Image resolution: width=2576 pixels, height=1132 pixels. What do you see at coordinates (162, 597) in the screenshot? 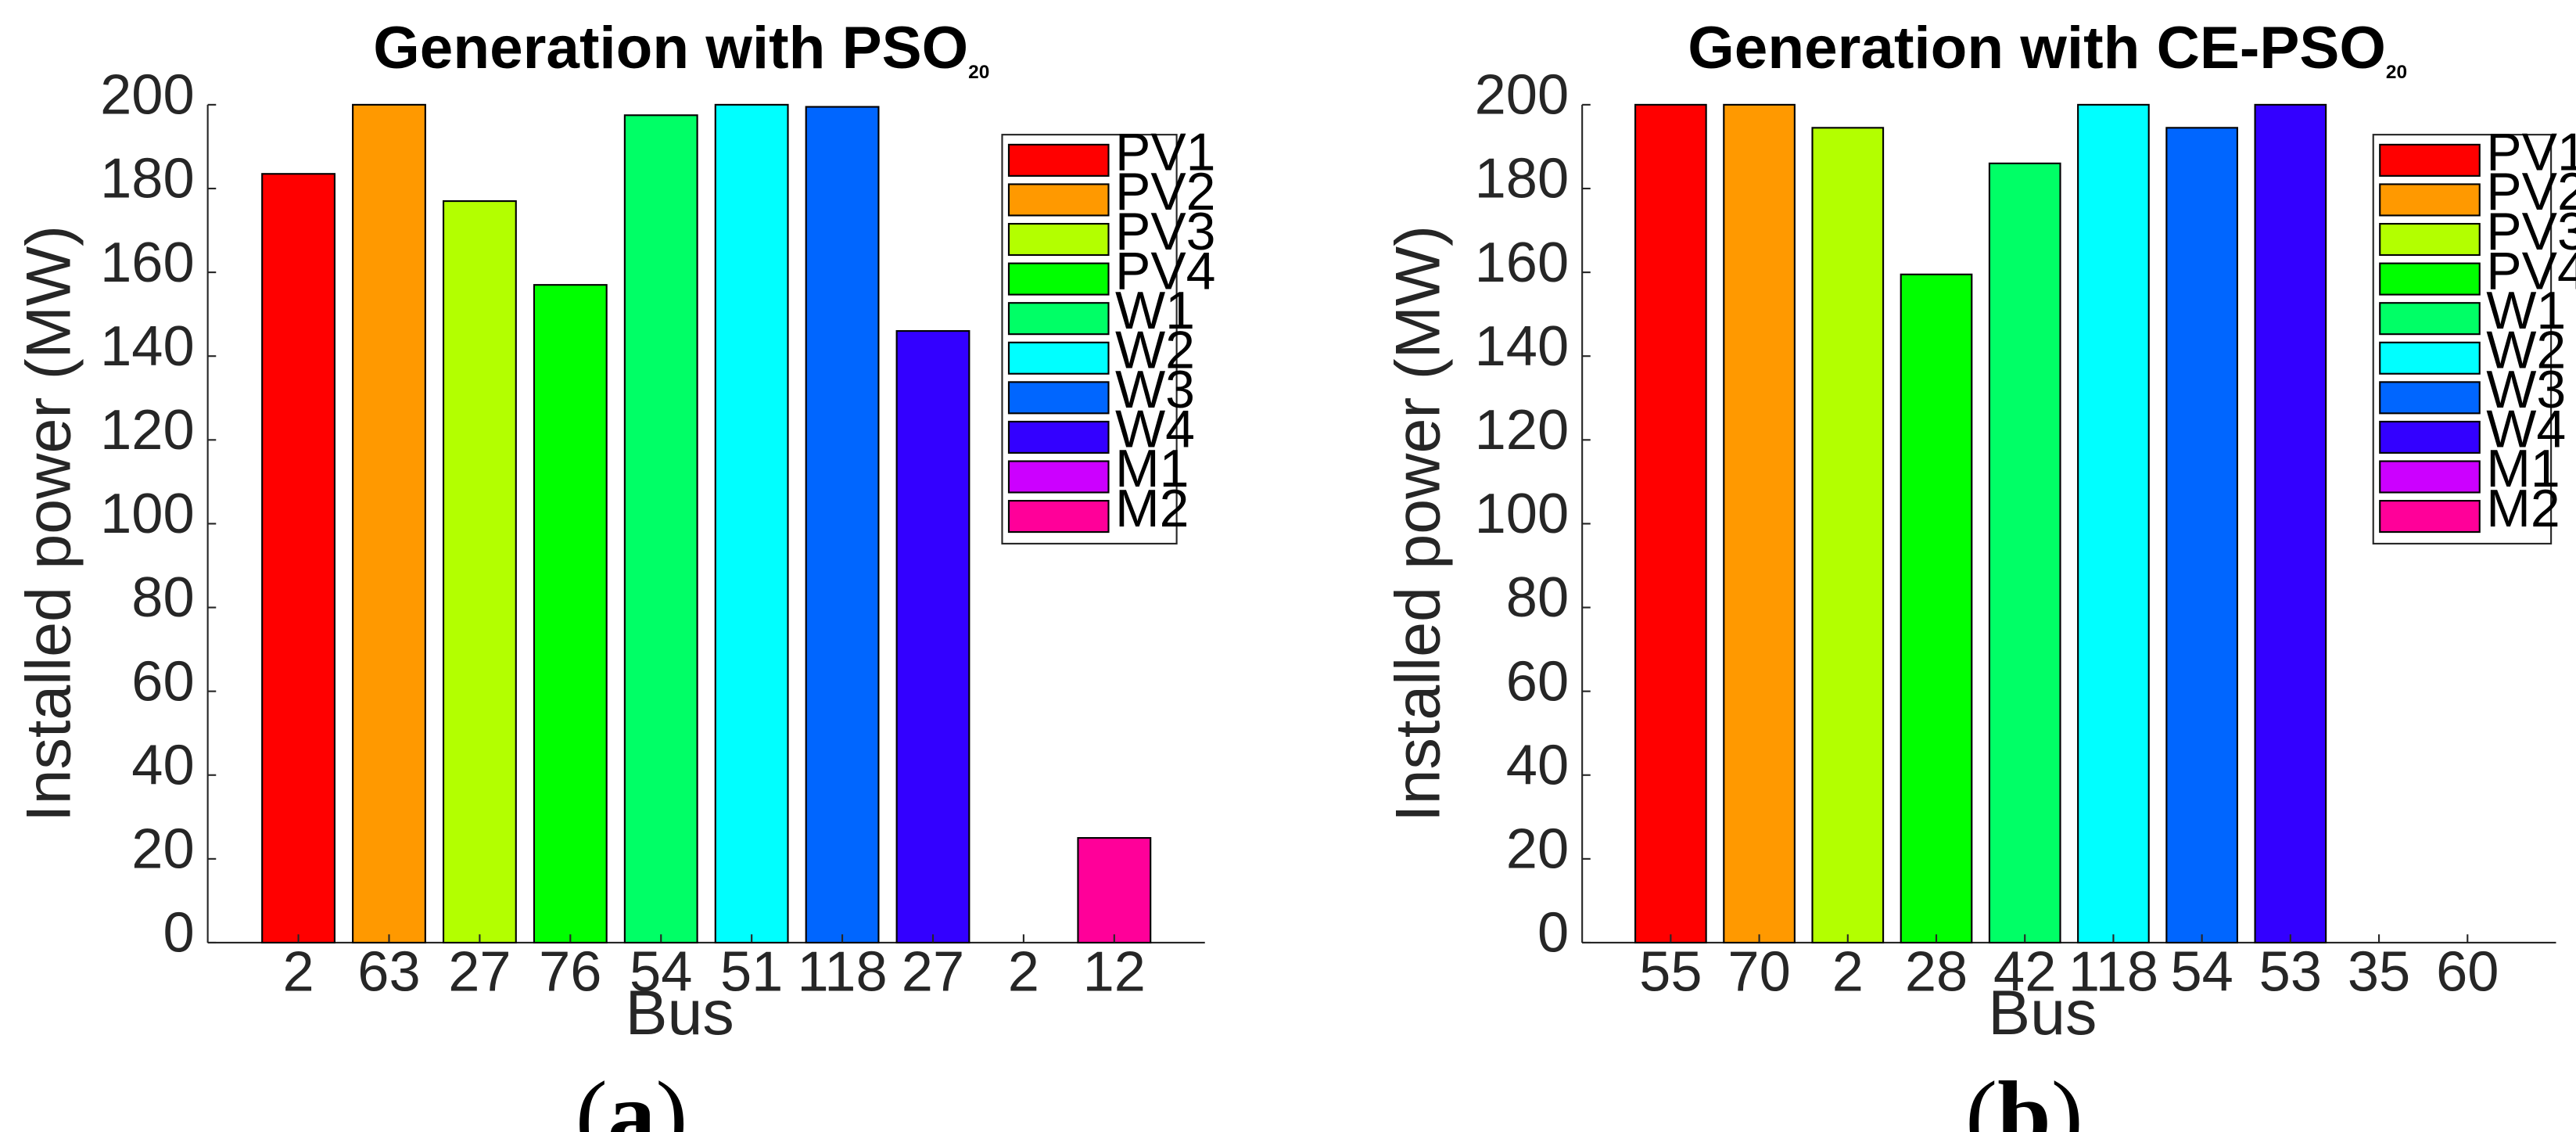
I see `y-tick-label: 80` at bounding box center [162, 597].